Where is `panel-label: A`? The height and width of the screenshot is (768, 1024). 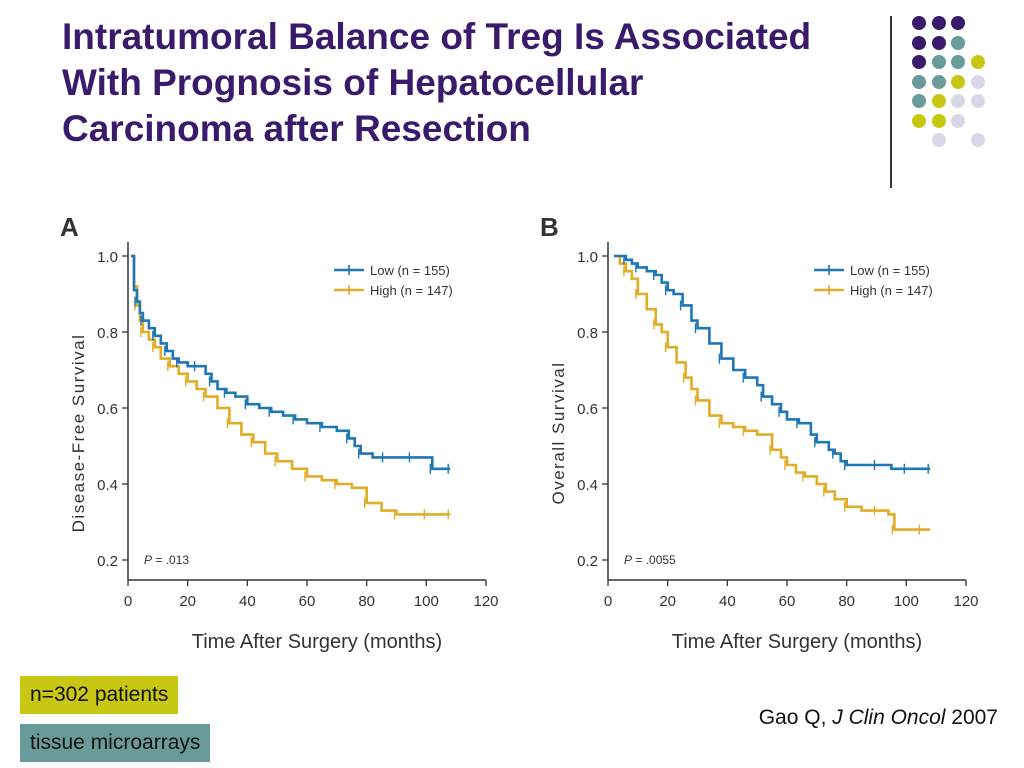
panel-label: A is located at coordinates (69, 227).